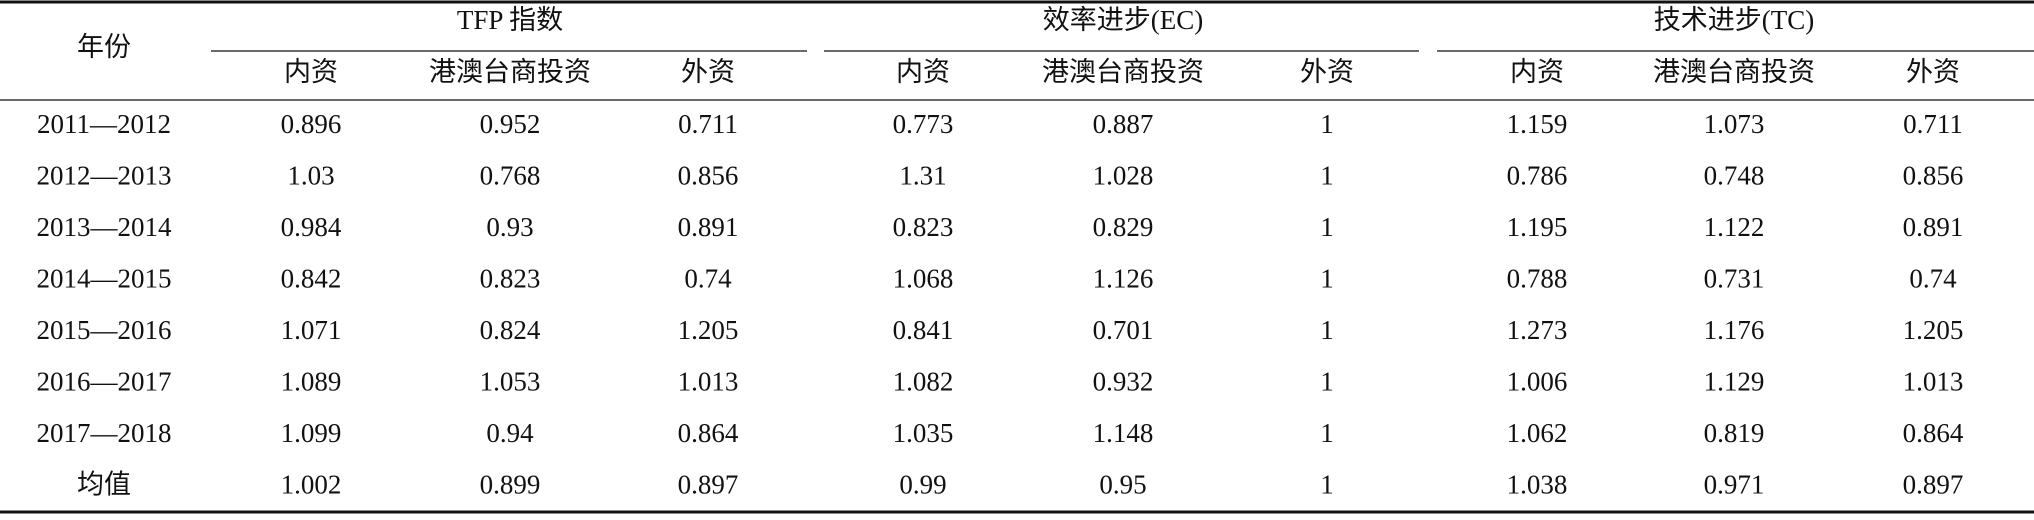 The height and width of the screenshot is (520, 2034). I want to click on cell: 0.952, so click(510, 124).